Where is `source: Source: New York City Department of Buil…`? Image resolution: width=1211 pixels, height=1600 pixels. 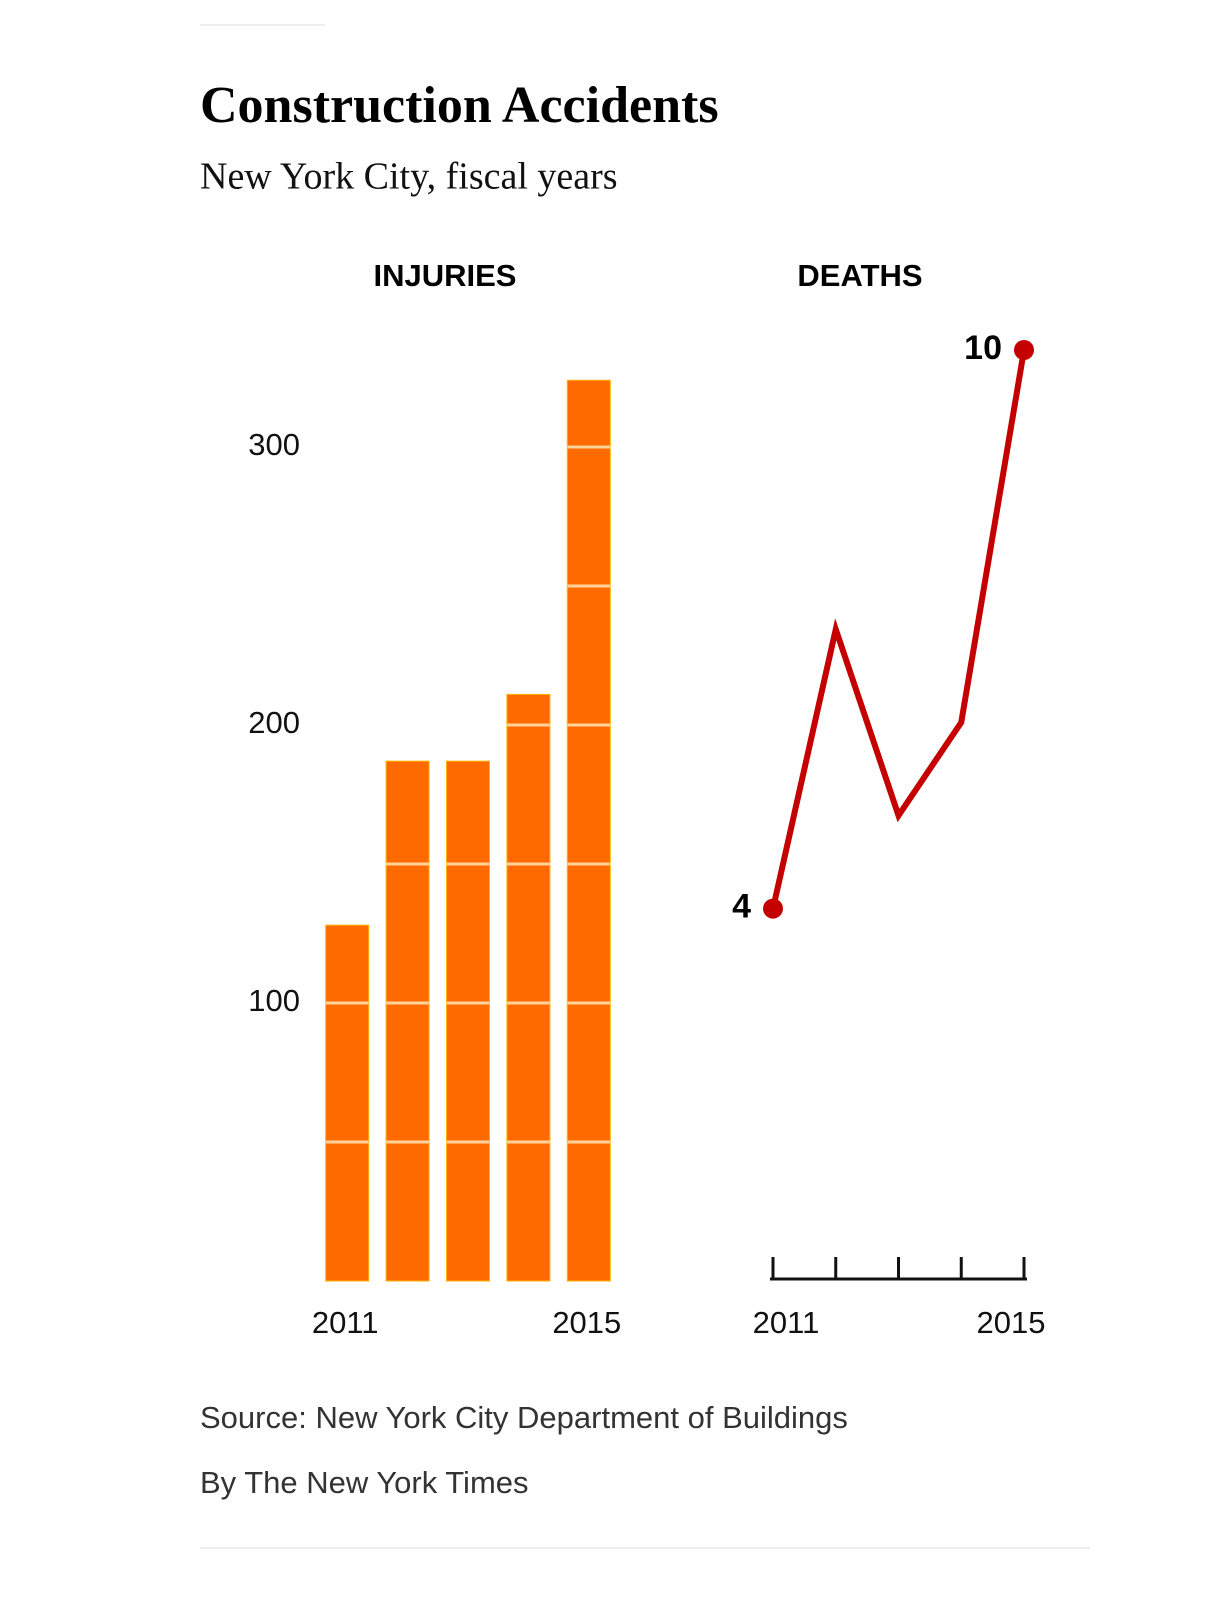 source: Source: New York City Department of Buil… is located at coordinates (524, 1417).